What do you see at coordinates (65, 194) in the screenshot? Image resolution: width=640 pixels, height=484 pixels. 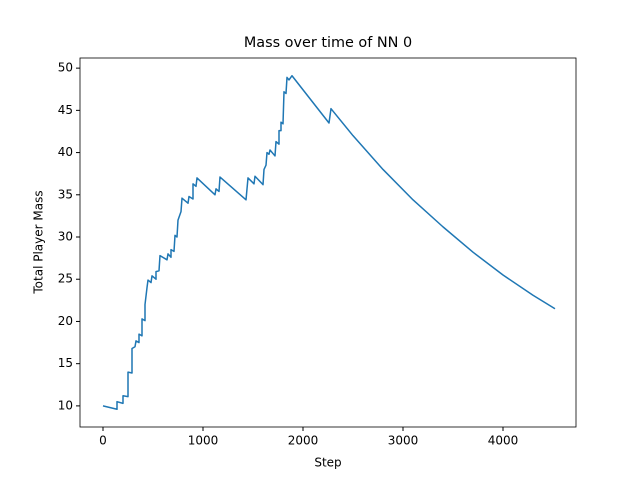 I see `y-tick-label: 35` at bounding box center [65, 194].